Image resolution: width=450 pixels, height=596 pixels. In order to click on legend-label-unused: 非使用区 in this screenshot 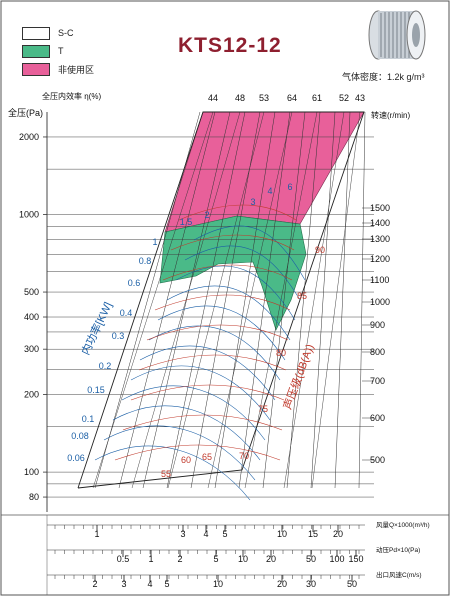, I will do `click(76, 69)`.